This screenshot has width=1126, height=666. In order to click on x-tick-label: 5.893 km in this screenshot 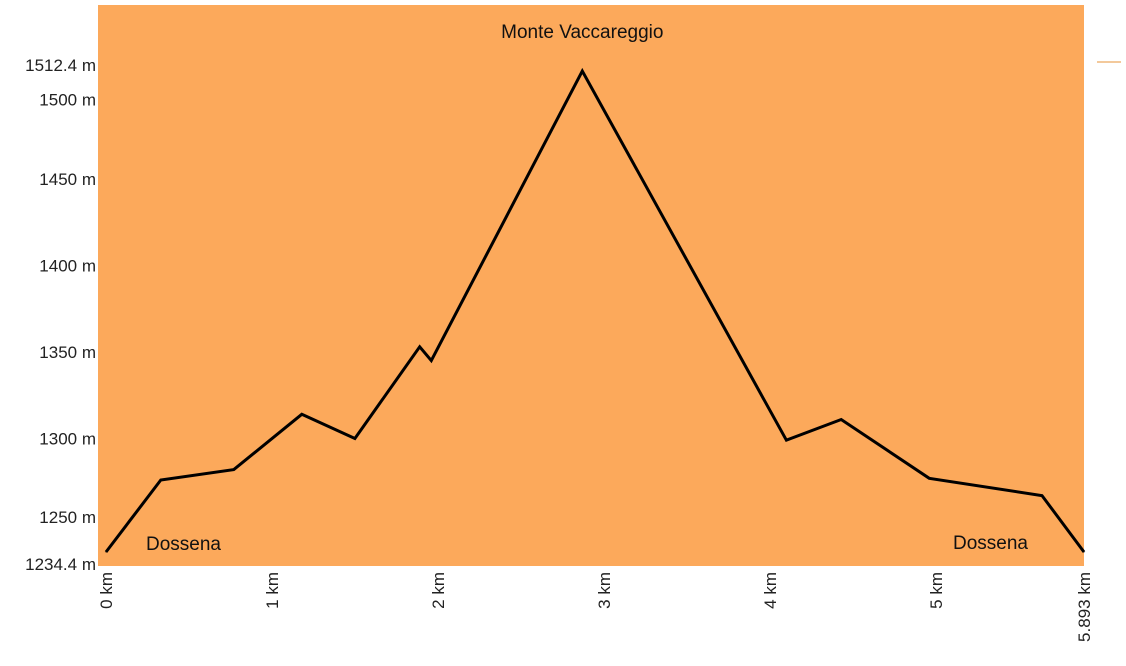, I will do `click(1084, 607)`.